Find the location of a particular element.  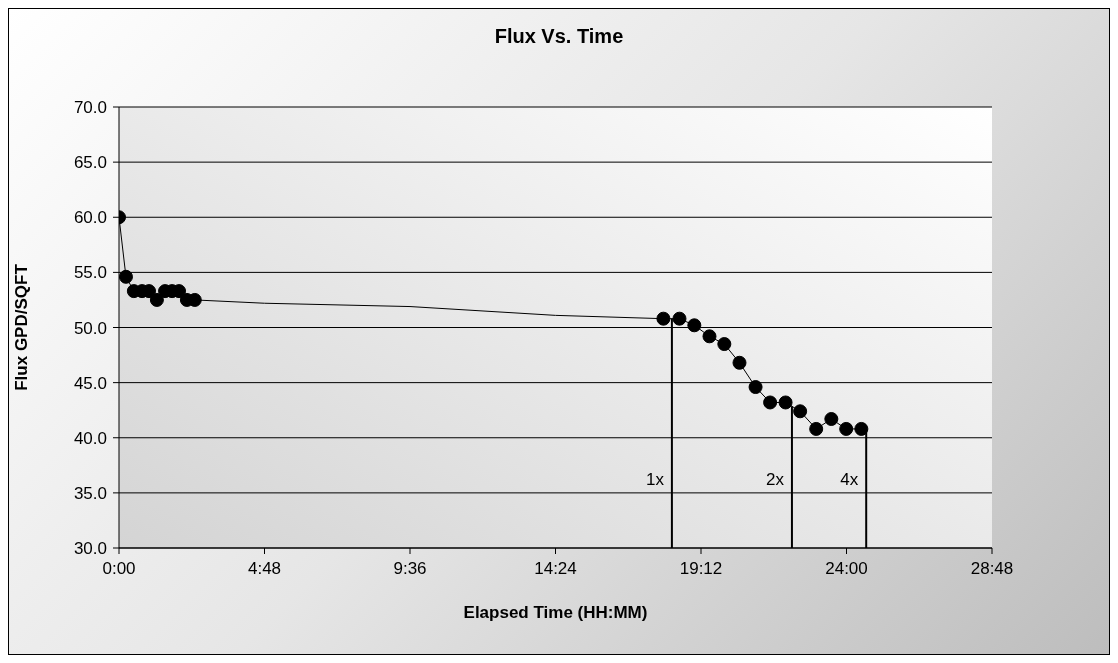

ref-line-label: 1x is located at coordinates (655, 479).